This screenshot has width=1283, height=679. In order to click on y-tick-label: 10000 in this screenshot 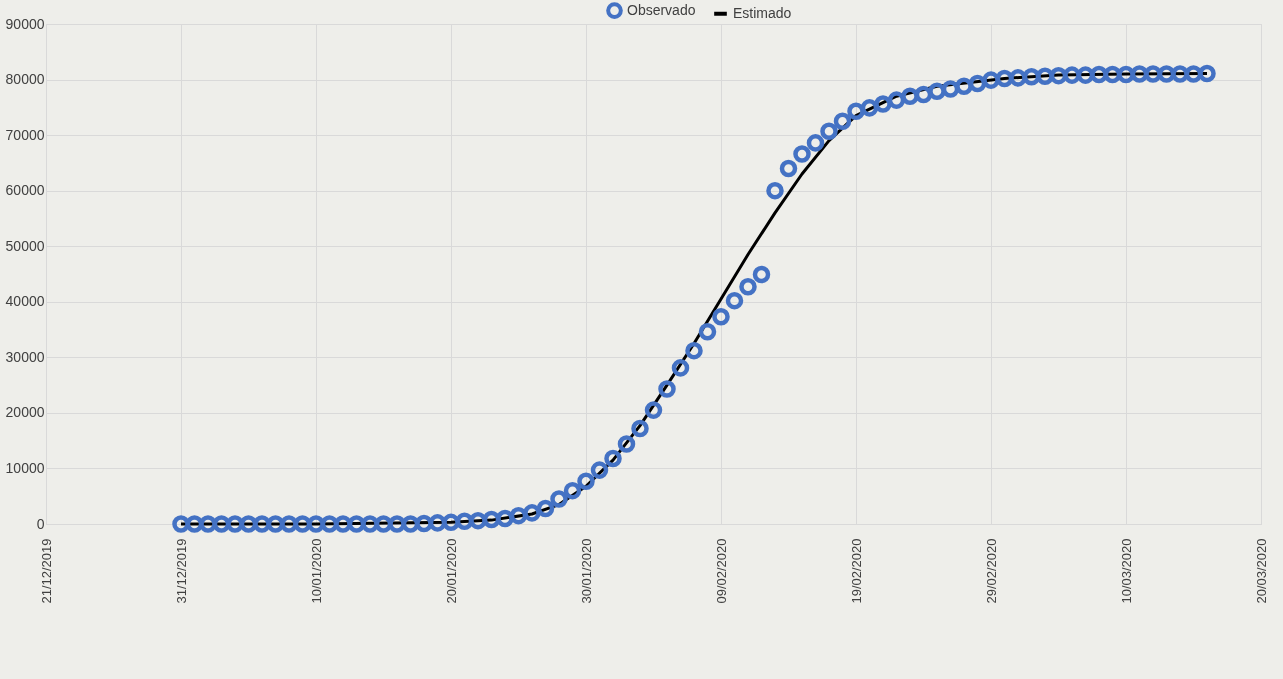, I will do `click(25, 467)`.